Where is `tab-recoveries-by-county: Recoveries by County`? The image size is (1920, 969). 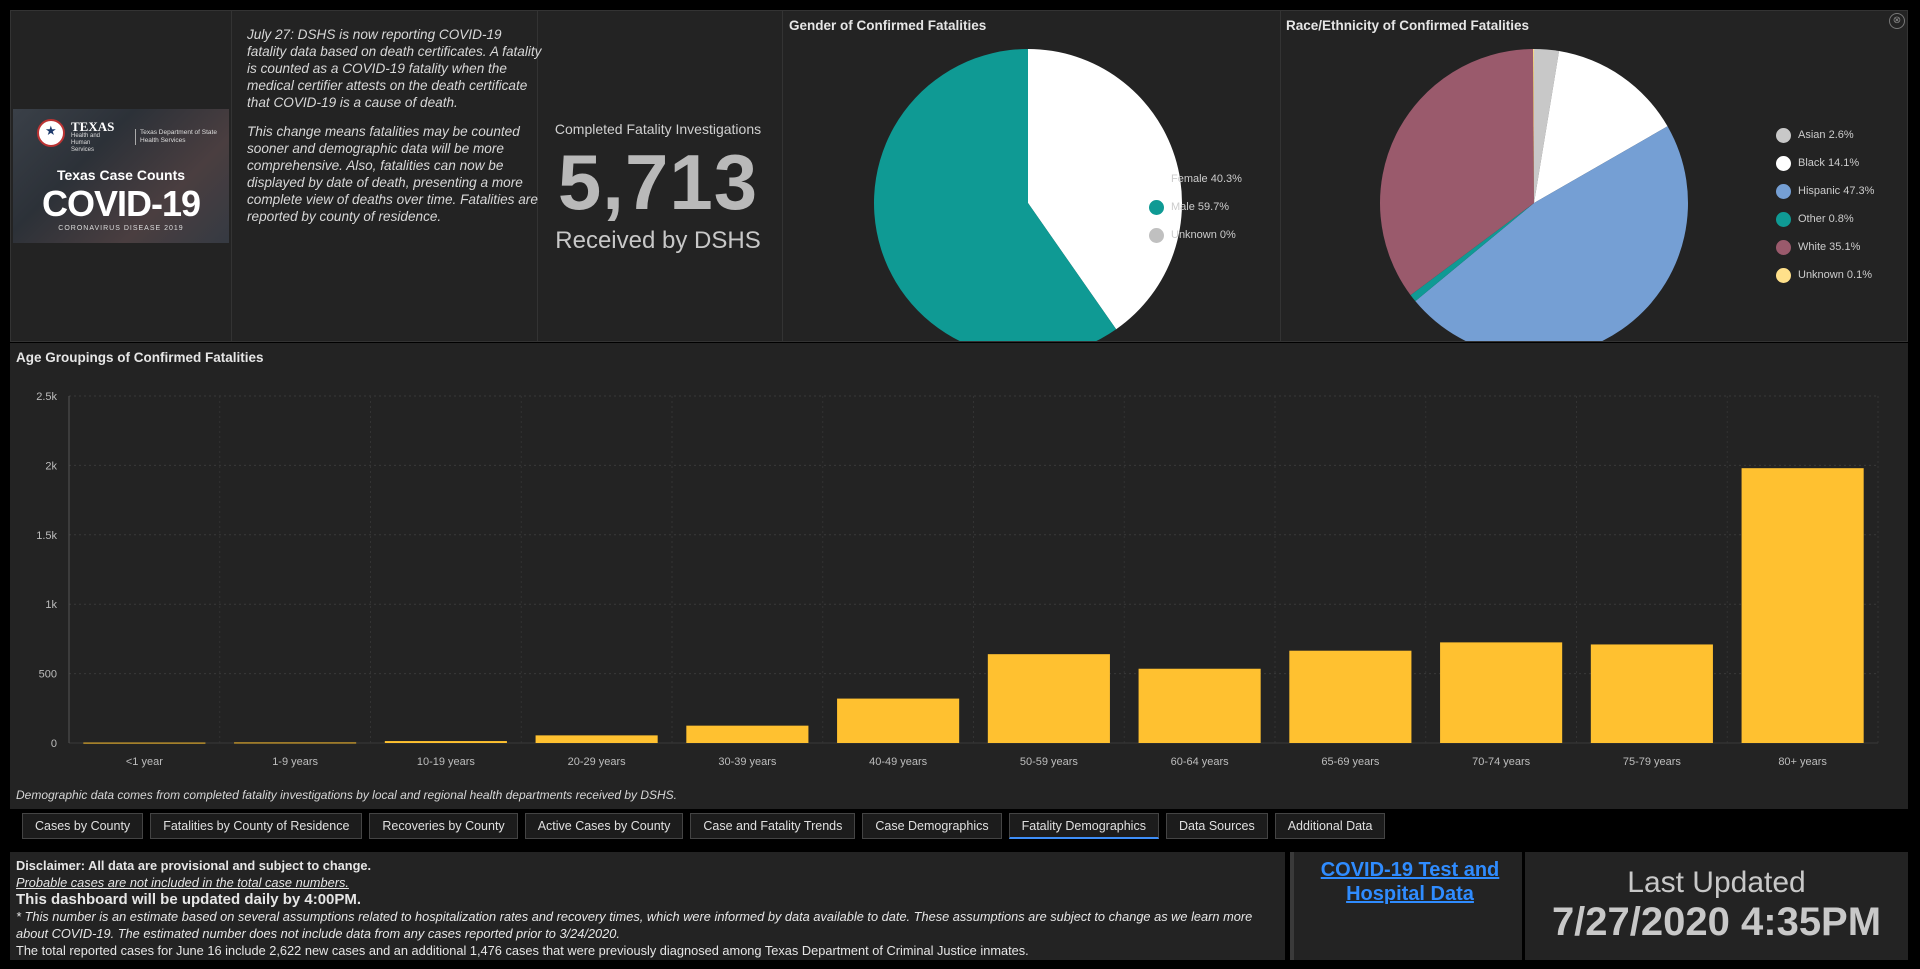
tab-recoveries-by-county: Recoveries by County is located at coordinates (443, 826).